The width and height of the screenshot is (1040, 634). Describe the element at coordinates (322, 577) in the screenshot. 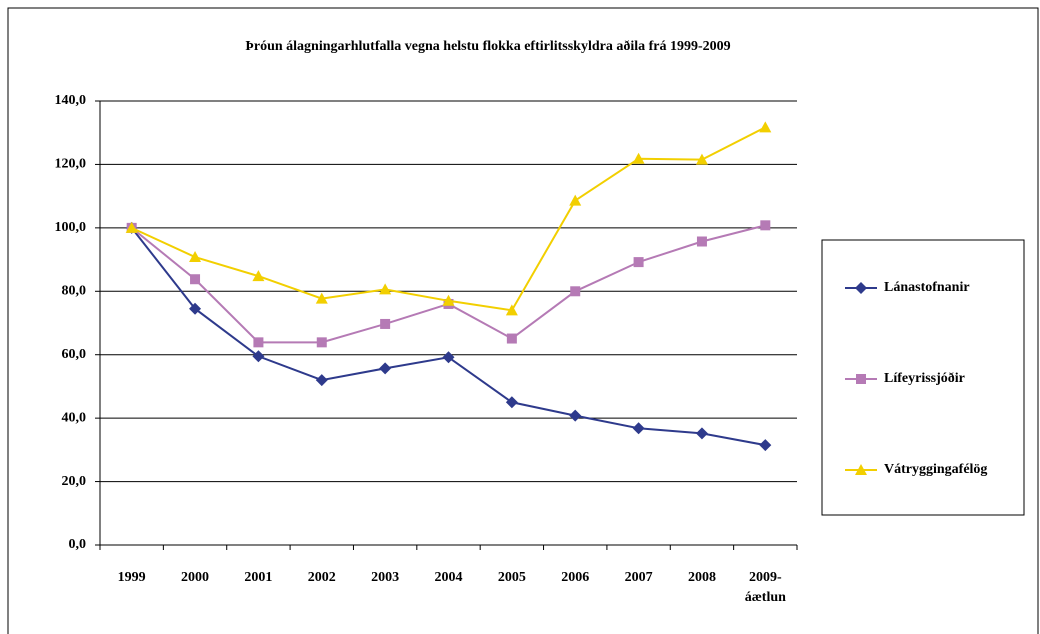

I see `x-tick-label: 2002` at that location.